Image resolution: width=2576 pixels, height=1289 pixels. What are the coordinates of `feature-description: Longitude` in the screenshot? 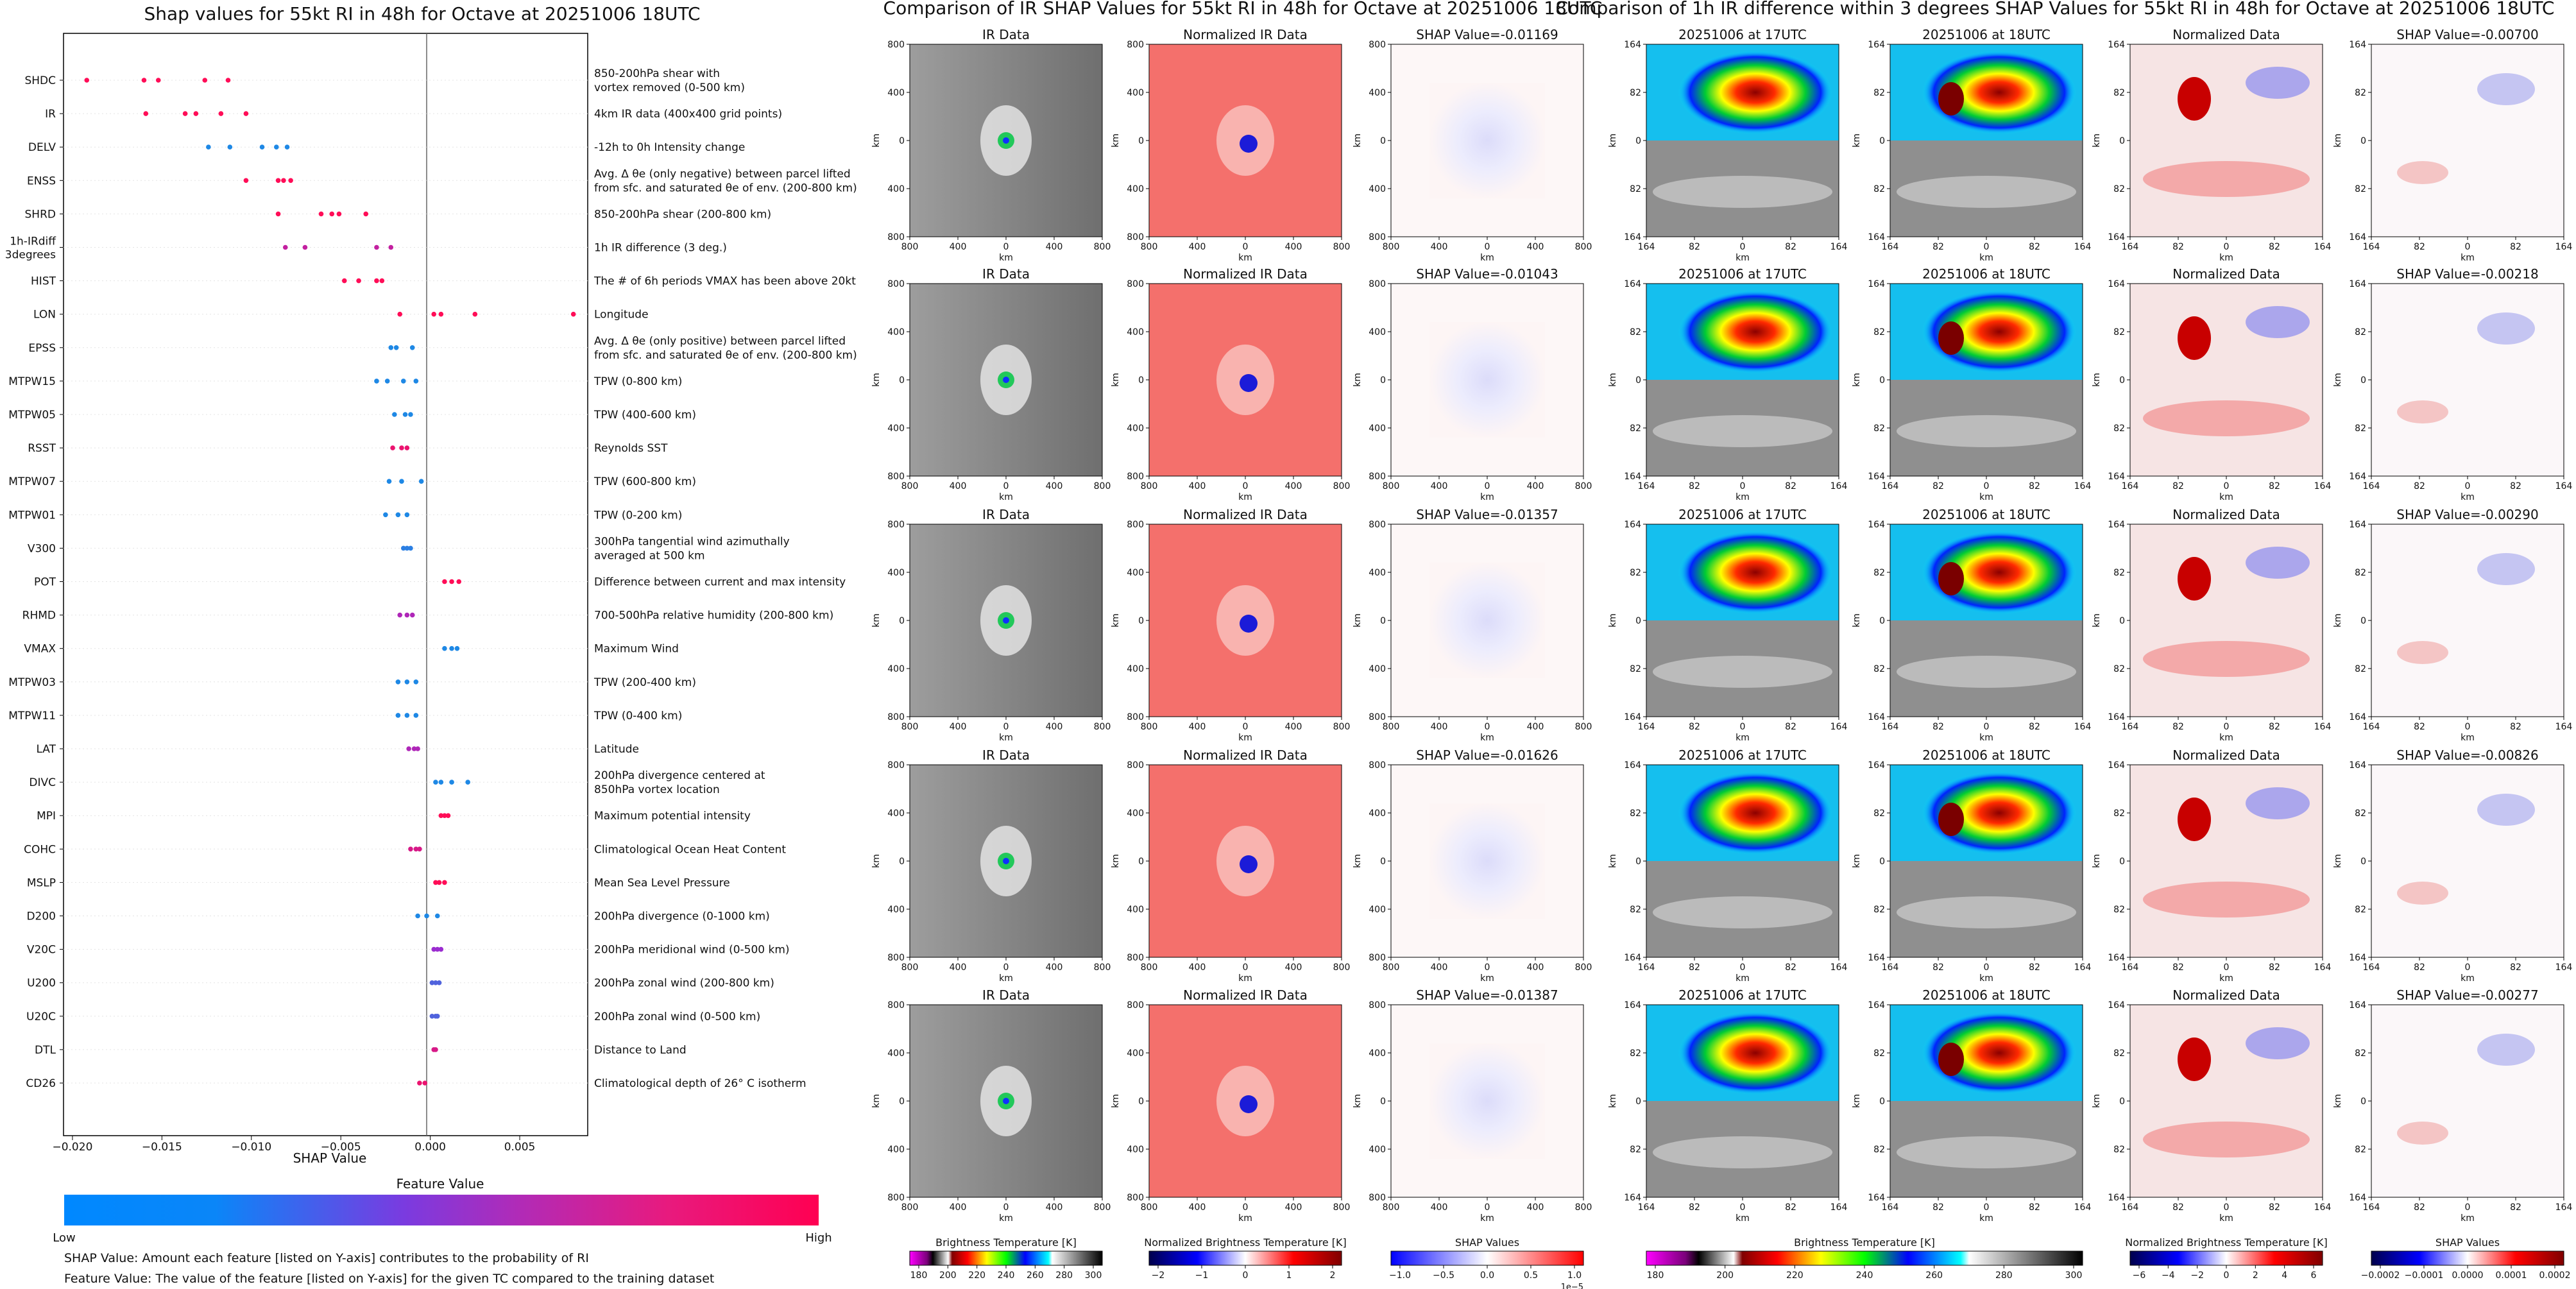 It's located at (621, 315).